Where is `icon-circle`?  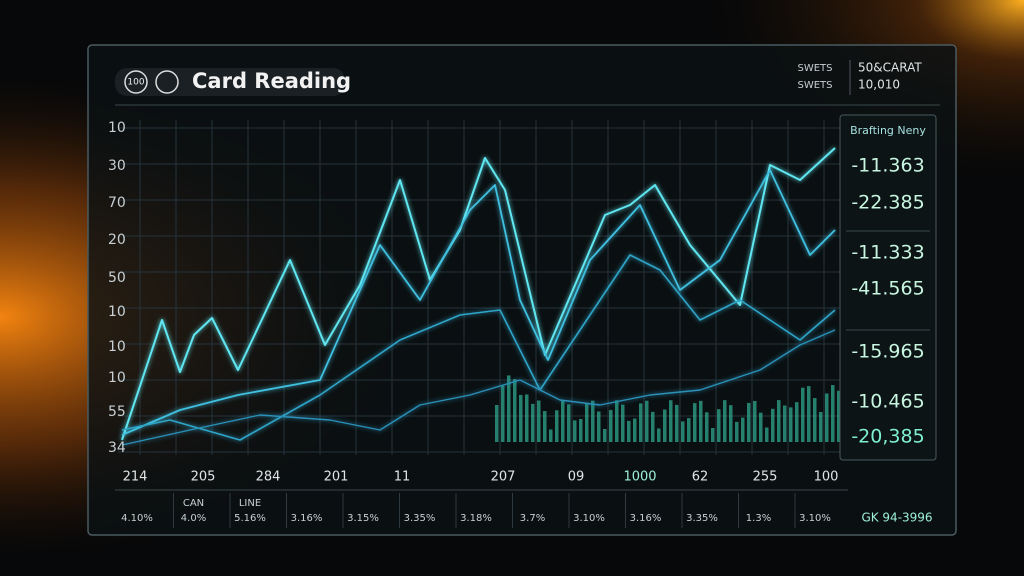 icon-circle is located at coordinates (167, 82).